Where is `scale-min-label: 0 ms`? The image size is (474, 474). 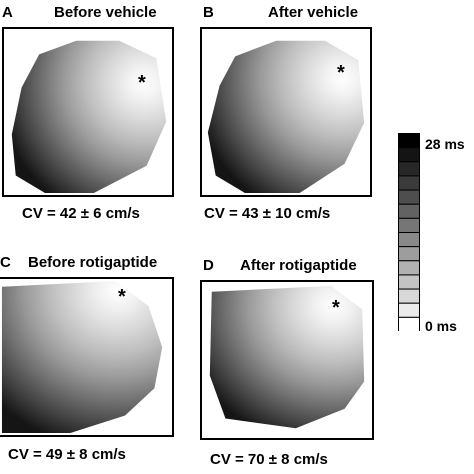
scale-min-label: 0 ms is located at coordinates (441, 326).